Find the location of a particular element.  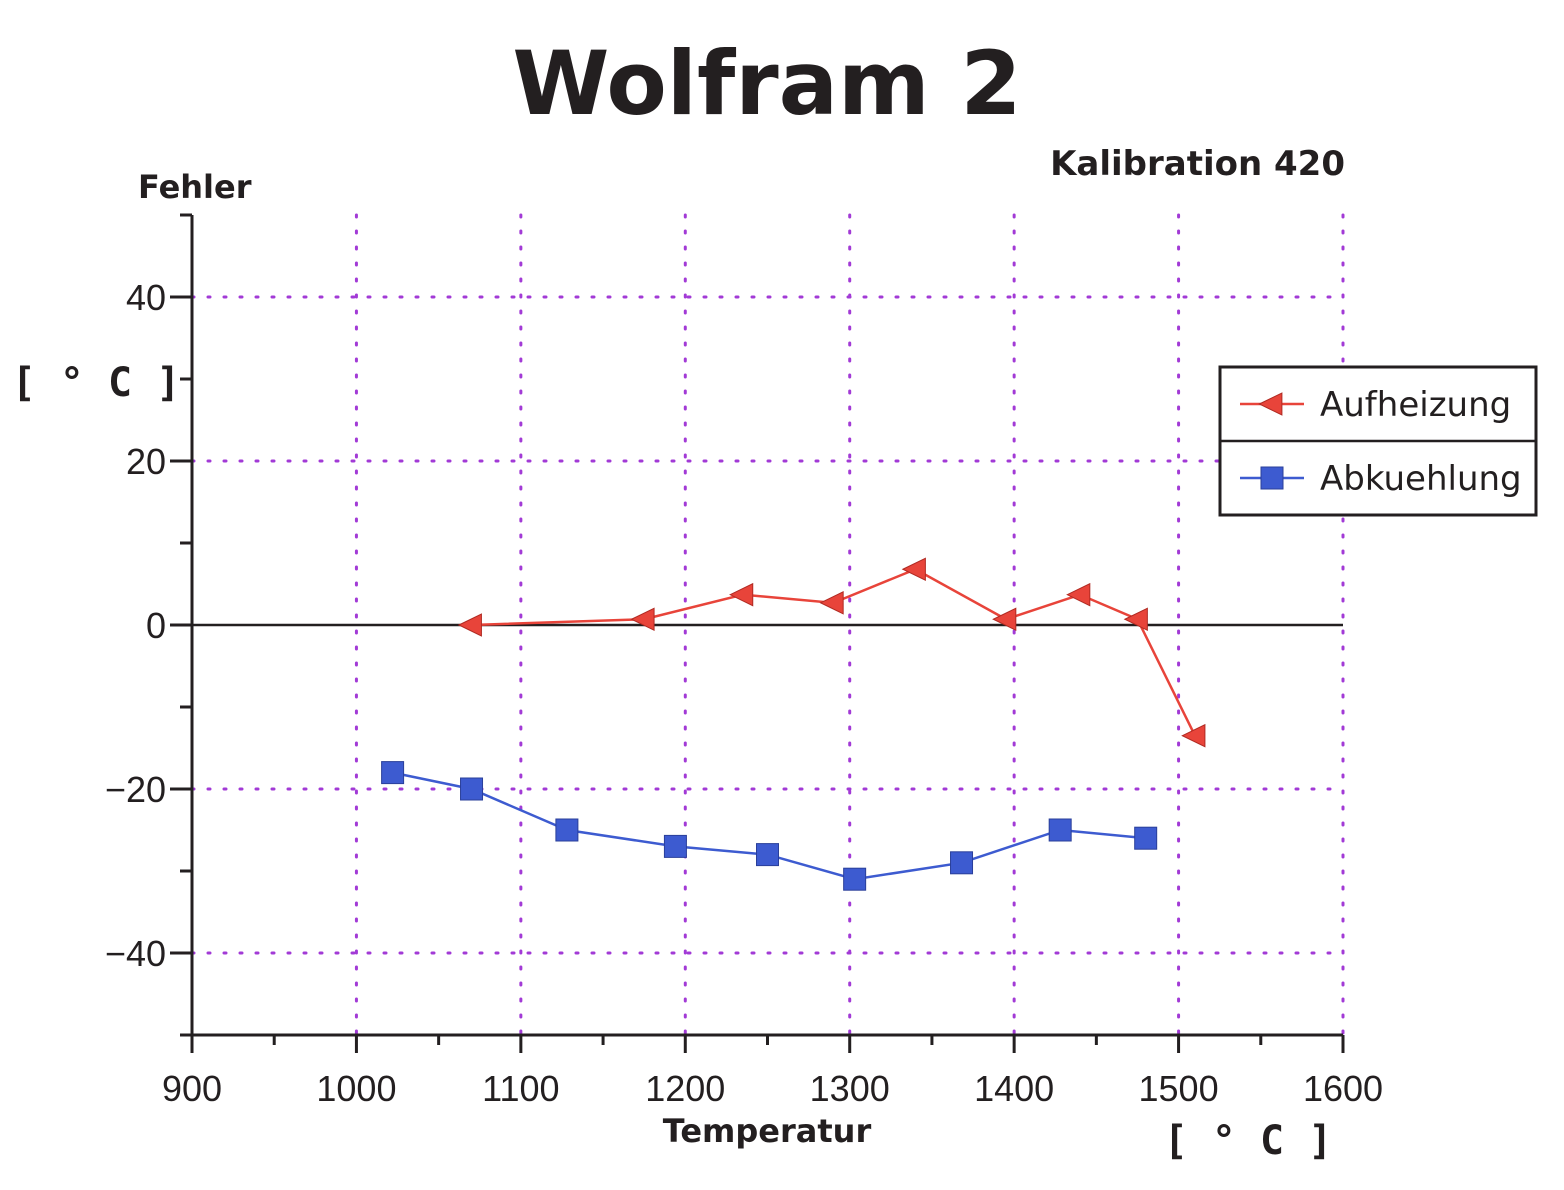

y-tick-label: 0 is located at coordinates (156, 625).